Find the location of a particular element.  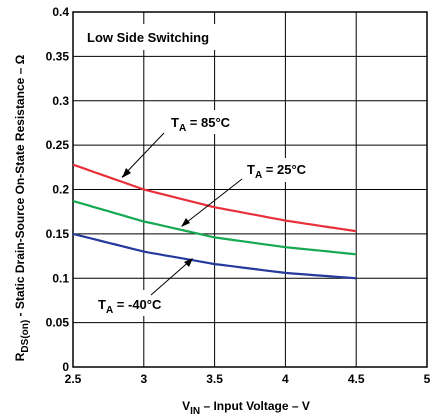

label-box-85c is located at coordinates (202, 122).